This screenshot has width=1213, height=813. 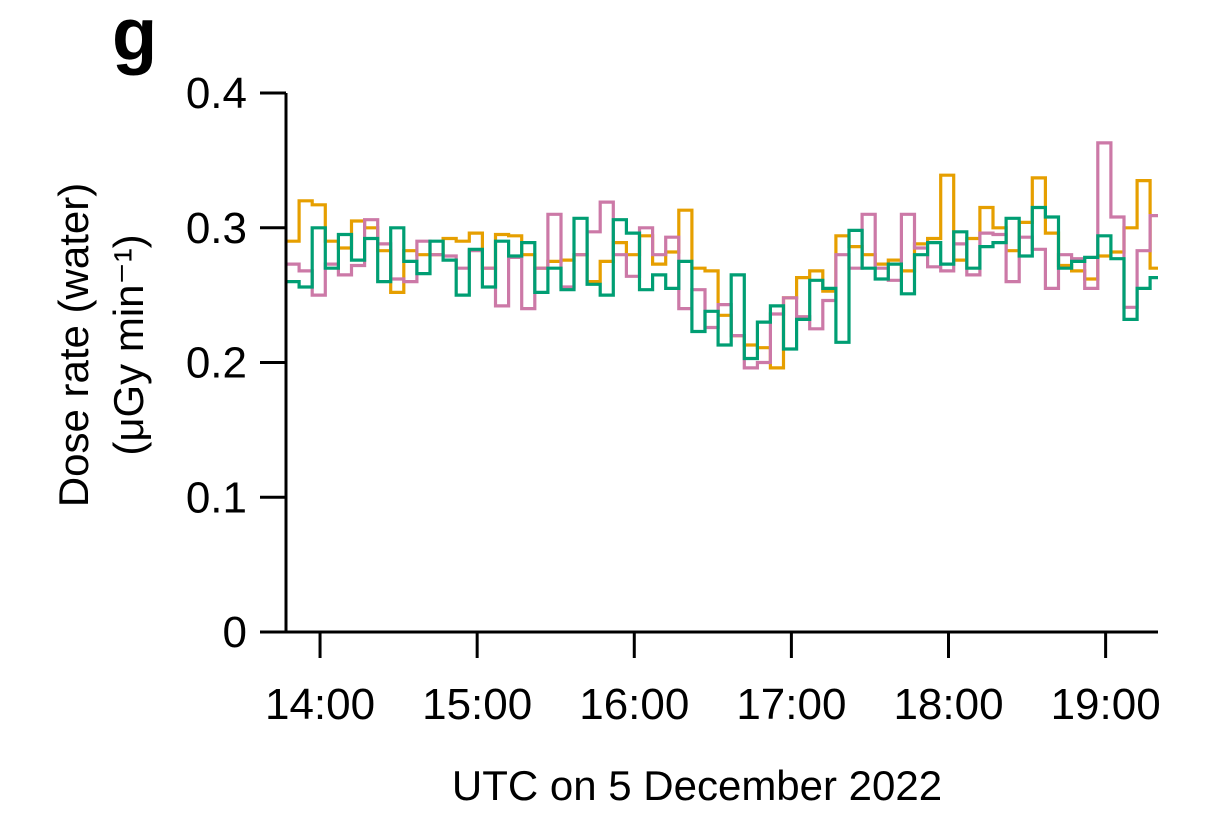 I want to click on x-tick-label: 19:00, so click(x=1106, y=704).